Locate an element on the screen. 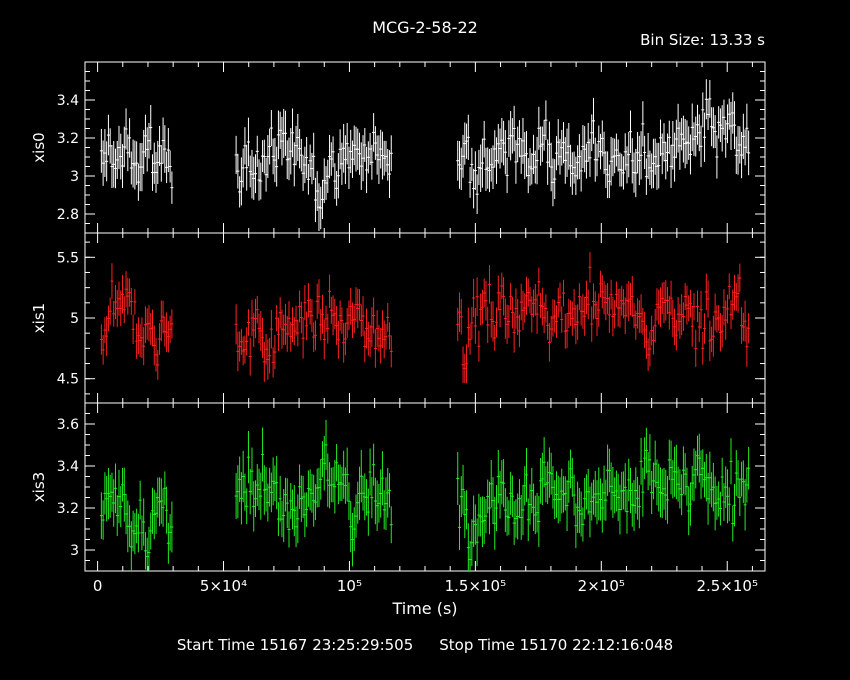  x-tick-label: 5×10⁴ is located at coordinates (223, 586).